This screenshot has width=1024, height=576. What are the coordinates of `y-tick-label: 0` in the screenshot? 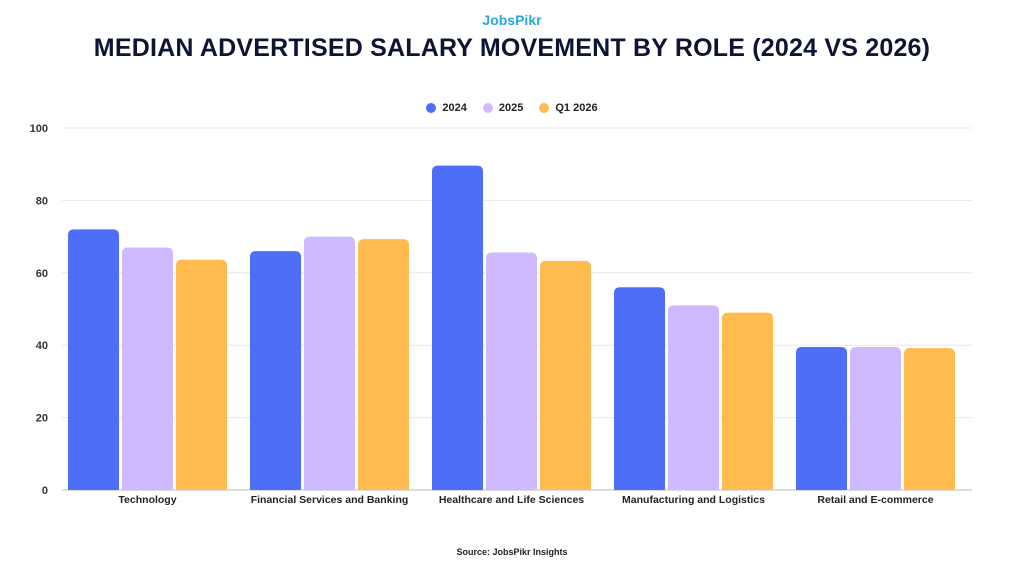 It's located at (45, 491).